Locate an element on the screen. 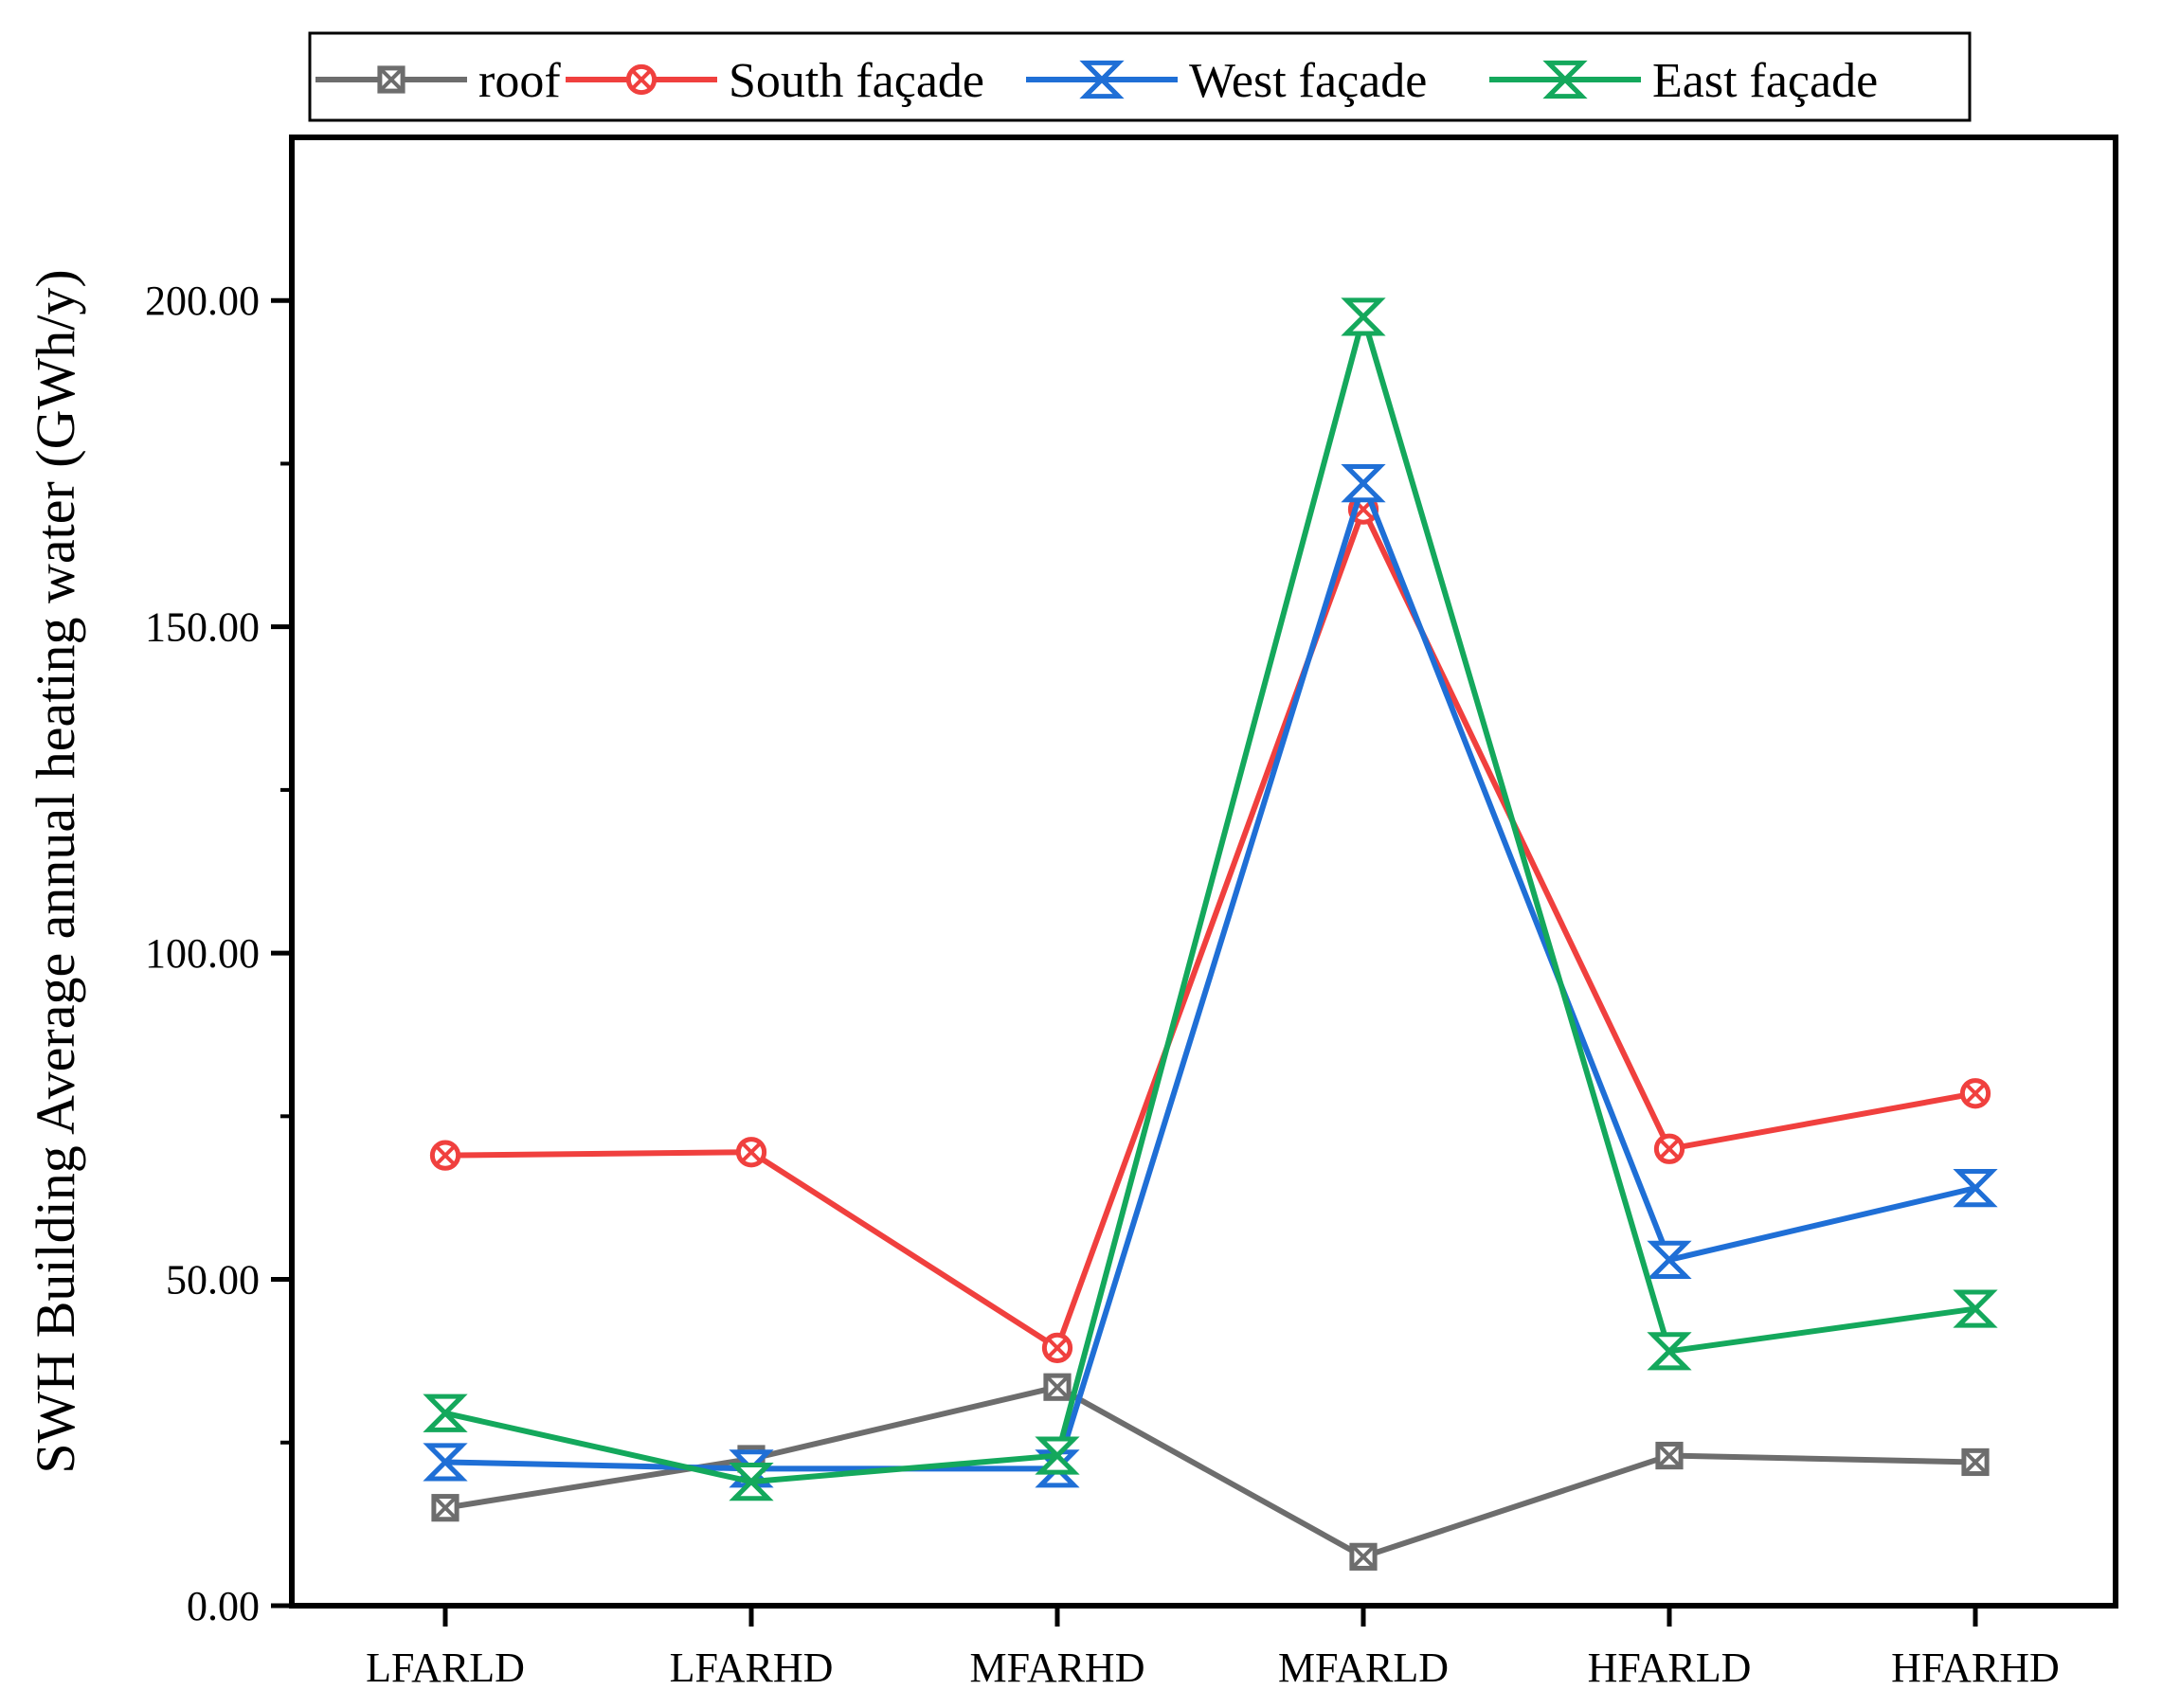  legend-label: roof is located at coordinates (519, 81).